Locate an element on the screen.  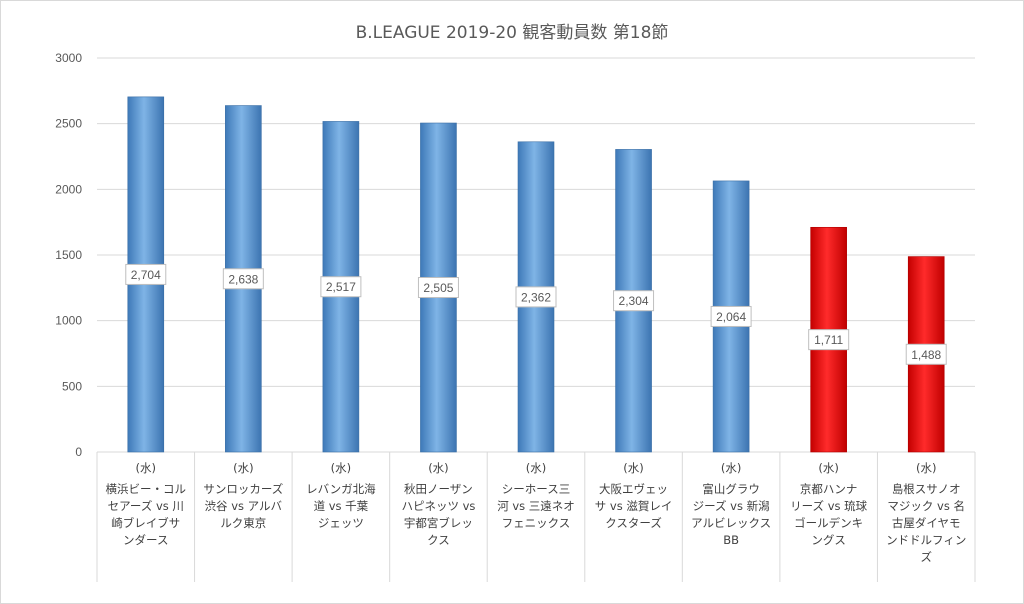
category-match-line: リーズ vs 琉球 is located at coordinates (829, 506).